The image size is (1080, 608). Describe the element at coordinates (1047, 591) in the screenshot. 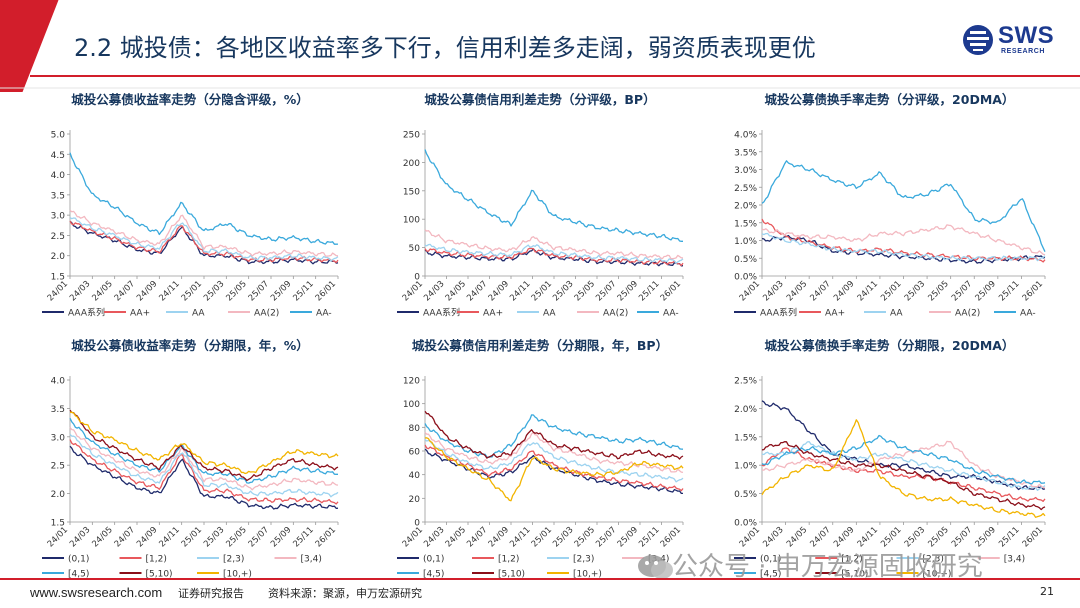

I see `page-number: 21` at that location.